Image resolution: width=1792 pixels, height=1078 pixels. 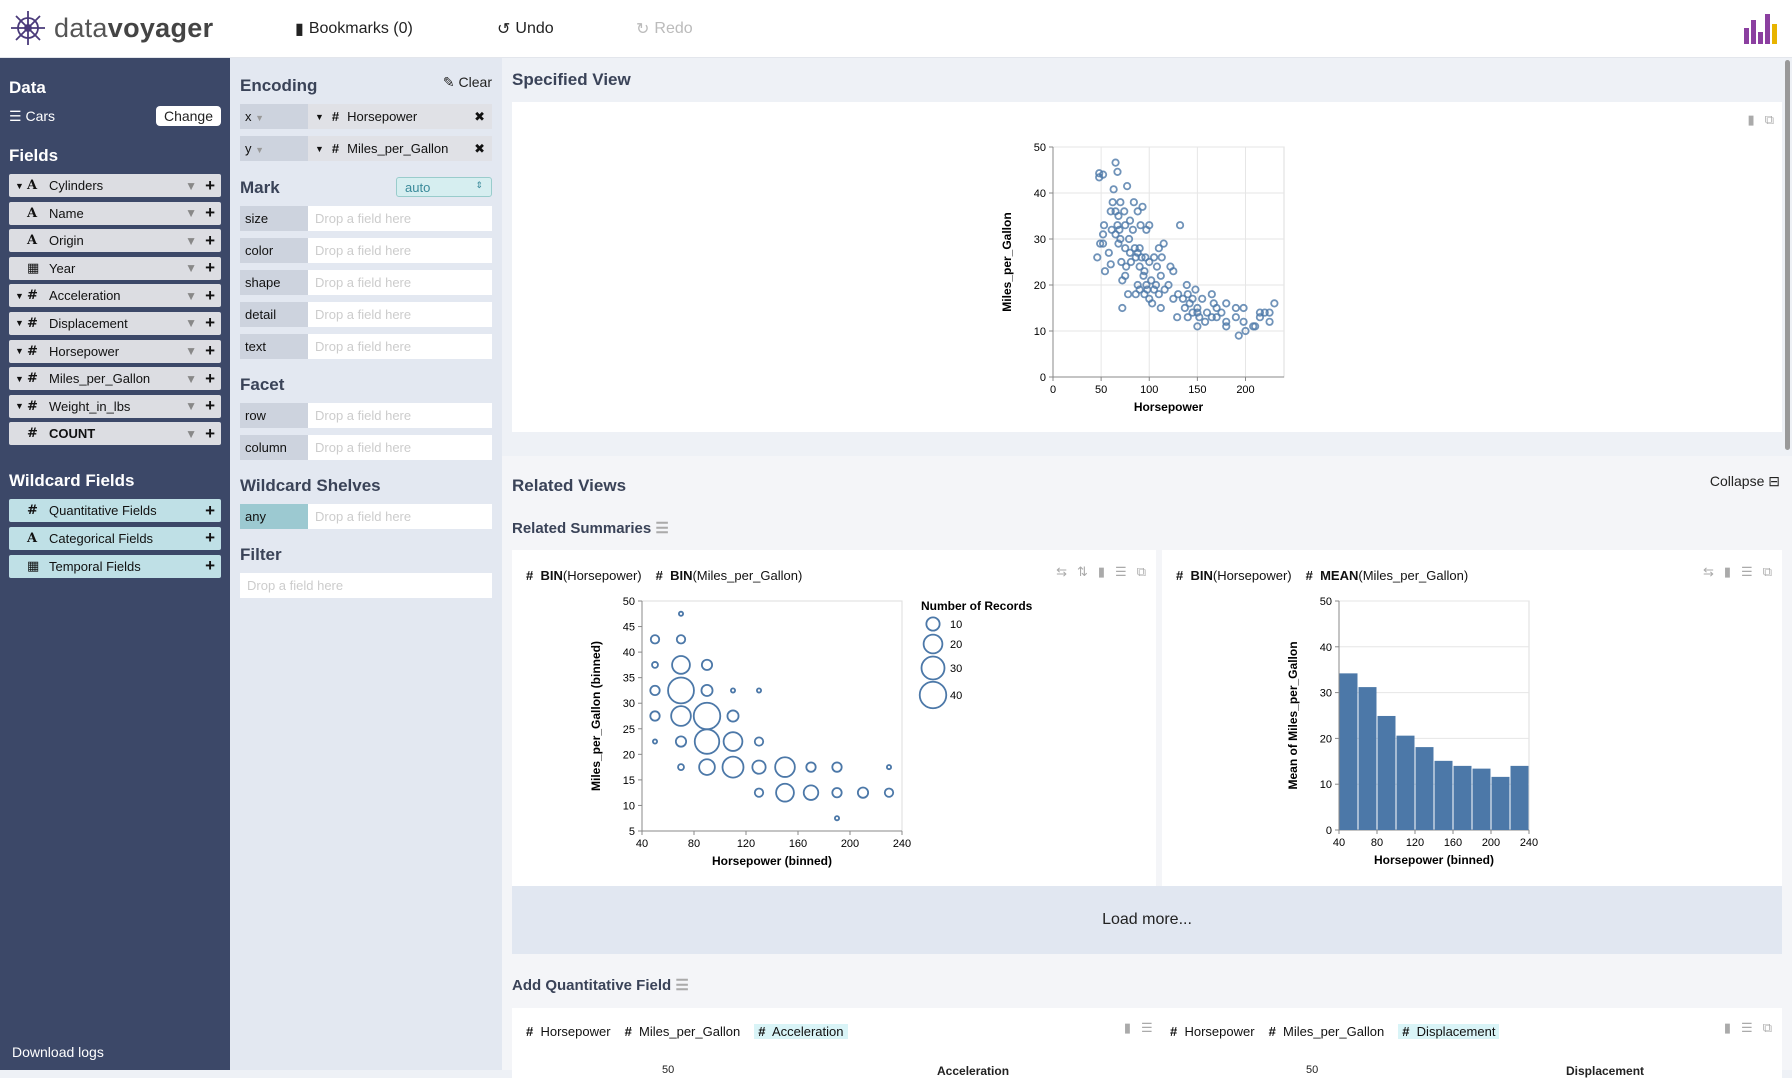 What do you see at coordinates (115, 351) in the screenshot?
I see `field-pill: ▼ # Horsepower ▼ +` at bounding box center [115, 351].